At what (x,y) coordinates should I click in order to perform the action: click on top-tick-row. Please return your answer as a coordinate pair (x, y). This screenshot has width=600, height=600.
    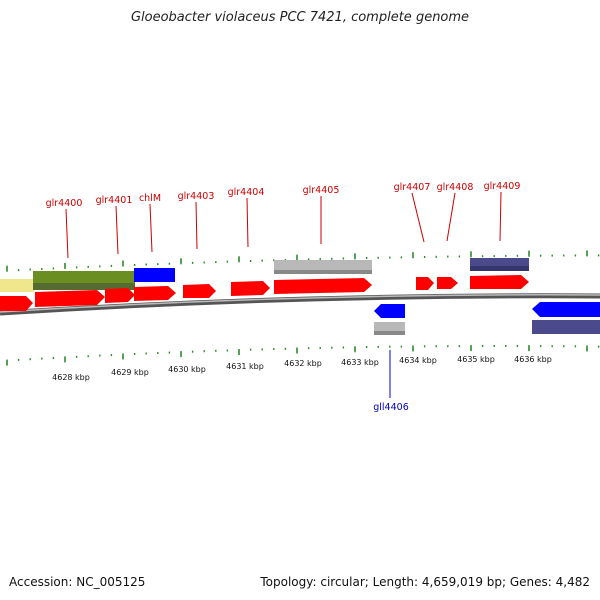
    Looking at the image, I should click on (303, 261).